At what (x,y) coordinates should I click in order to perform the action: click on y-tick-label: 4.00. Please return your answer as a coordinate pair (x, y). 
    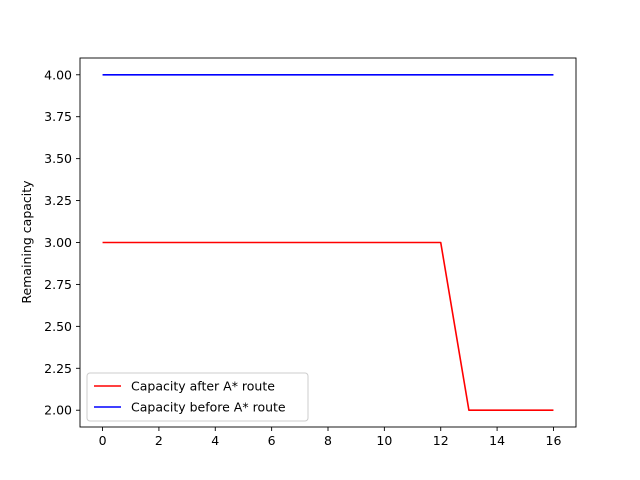
    Looking at the image, I should click on (58, 74).